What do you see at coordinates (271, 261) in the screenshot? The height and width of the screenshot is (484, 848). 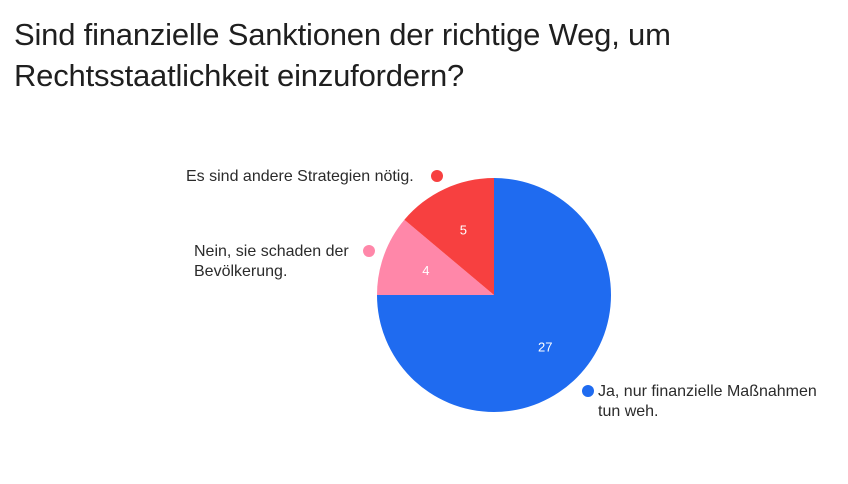 I see `slice-label-2: Nein, sie schaden der Bevölkerung.` at bounding box center [271, 261].